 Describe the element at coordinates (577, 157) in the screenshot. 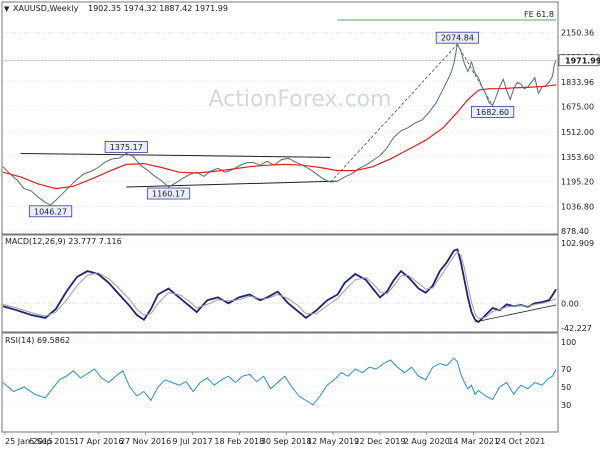

I see `price-y-tick: 1353.60` at that location.